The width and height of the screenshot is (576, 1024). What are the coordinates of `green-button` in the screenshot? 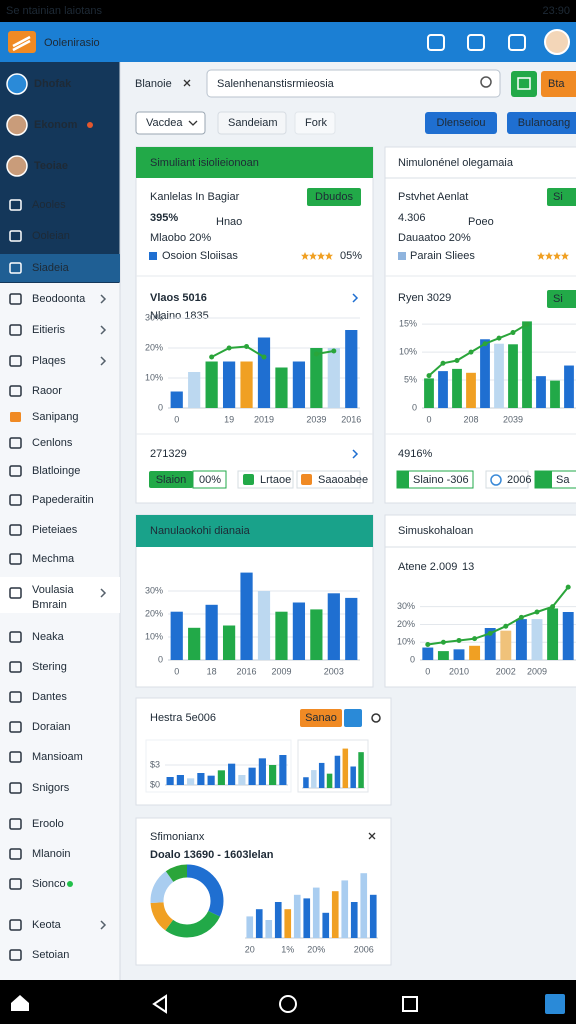 It's located at (524, 84).